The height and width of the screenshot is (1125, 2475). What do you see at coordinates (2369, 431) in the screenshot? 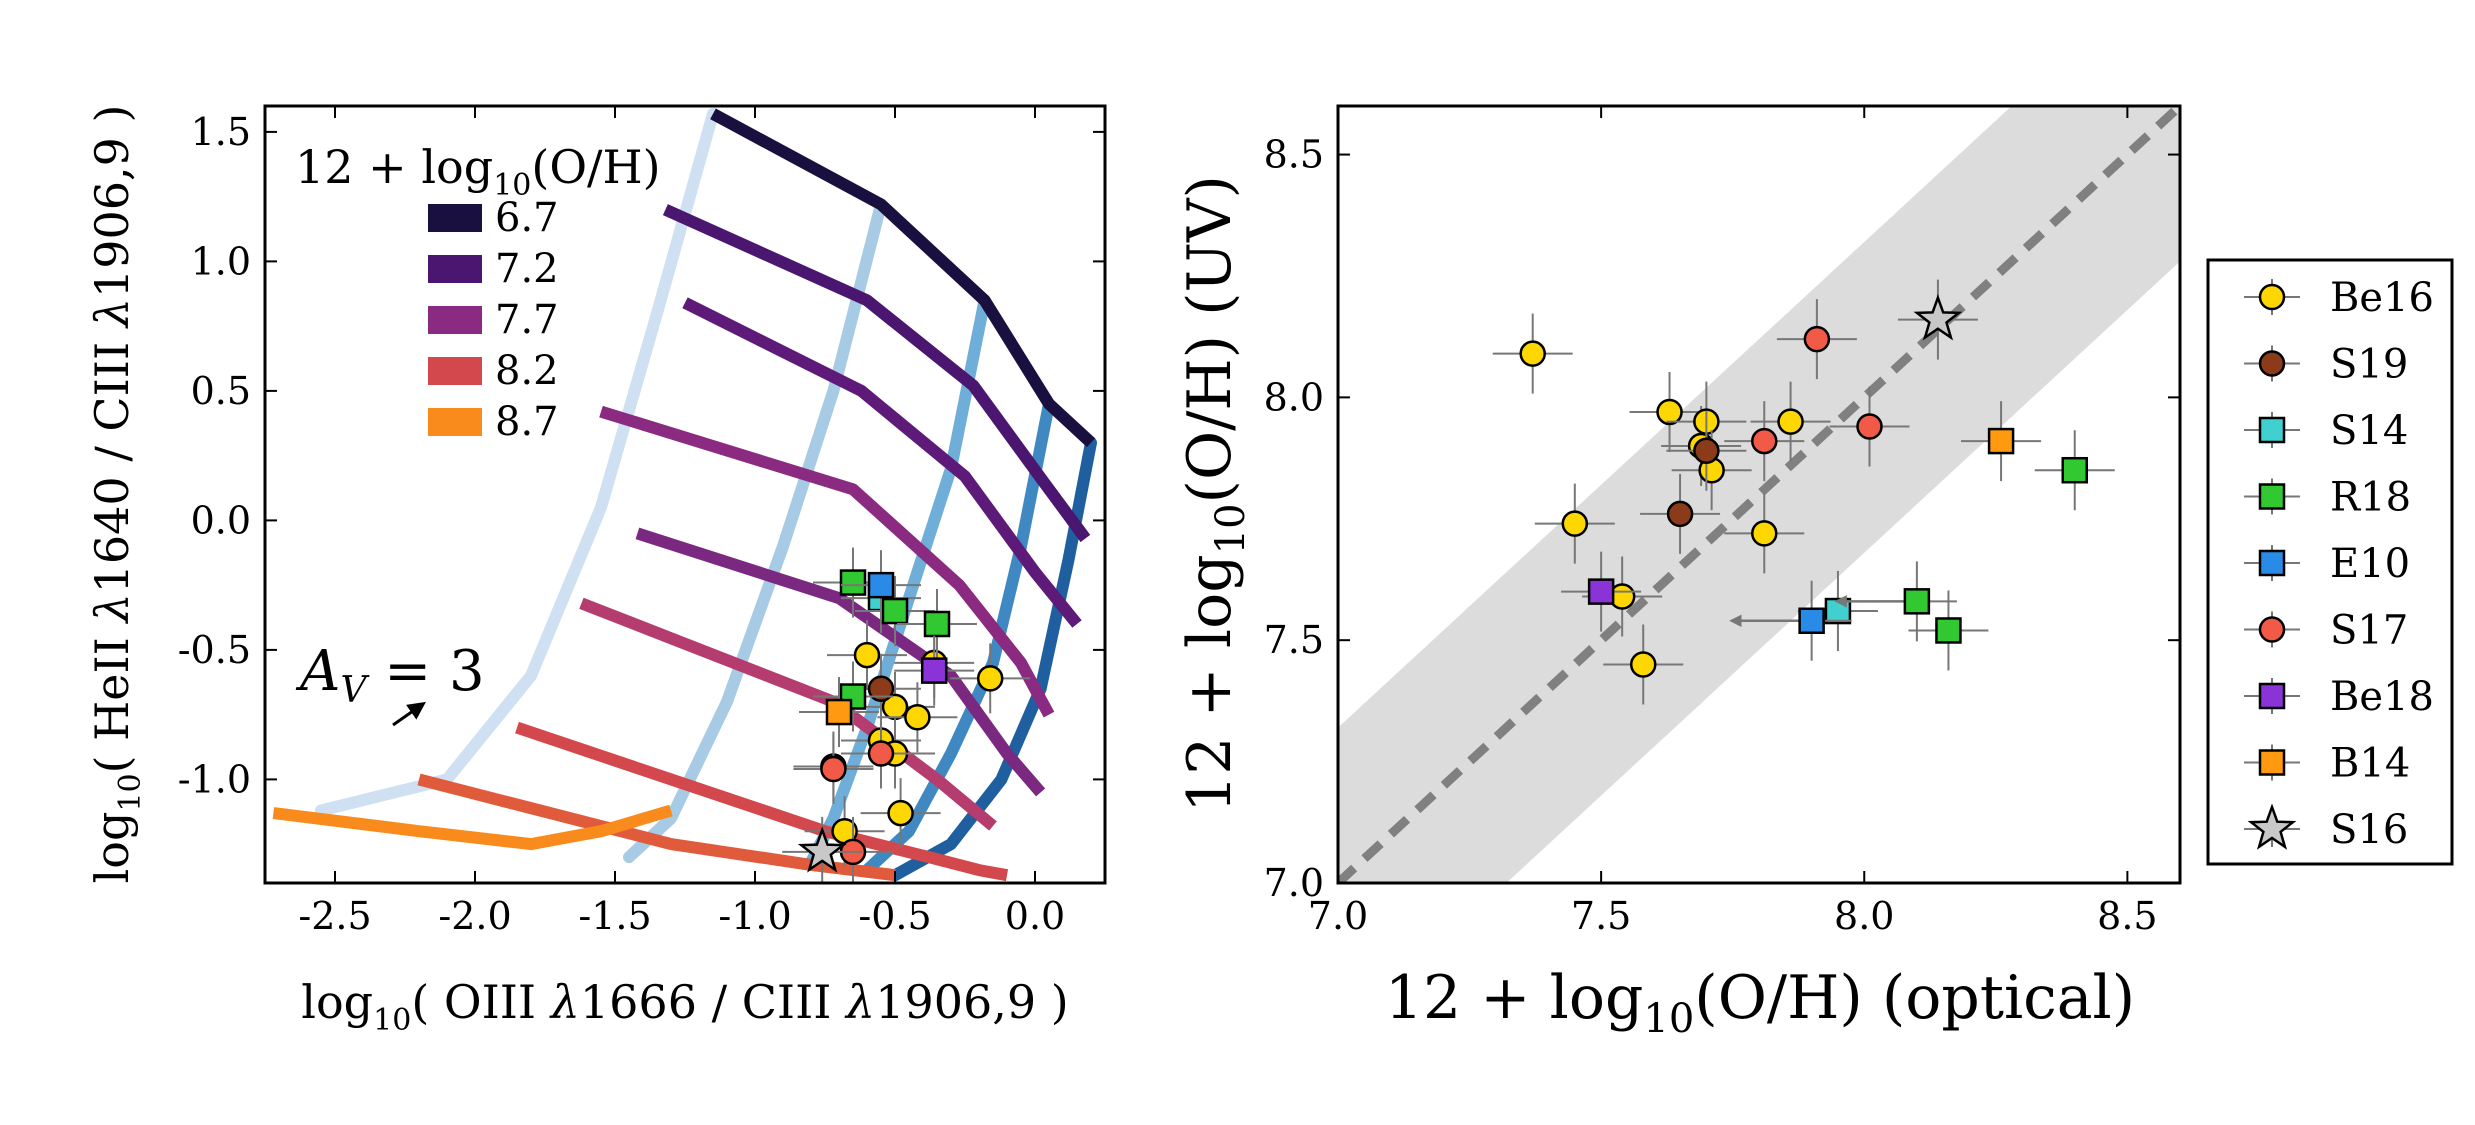
I see `legend-label-s14: S14` at bounding box center [2369, 431].